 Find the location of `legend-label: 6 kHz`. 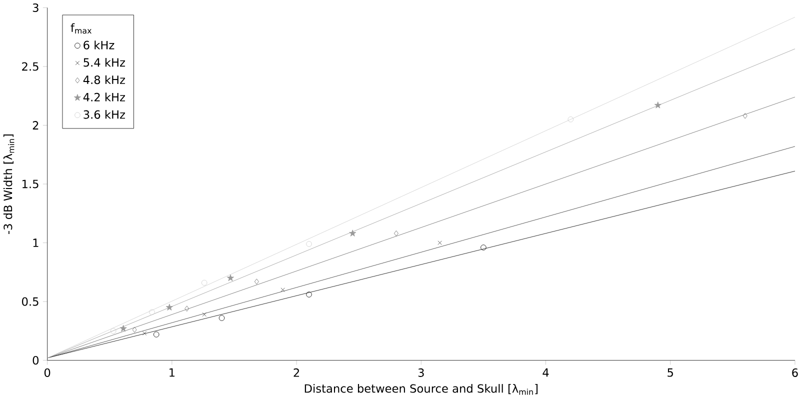

legend-label: 6 kHz is located at coordinates (99, 45).